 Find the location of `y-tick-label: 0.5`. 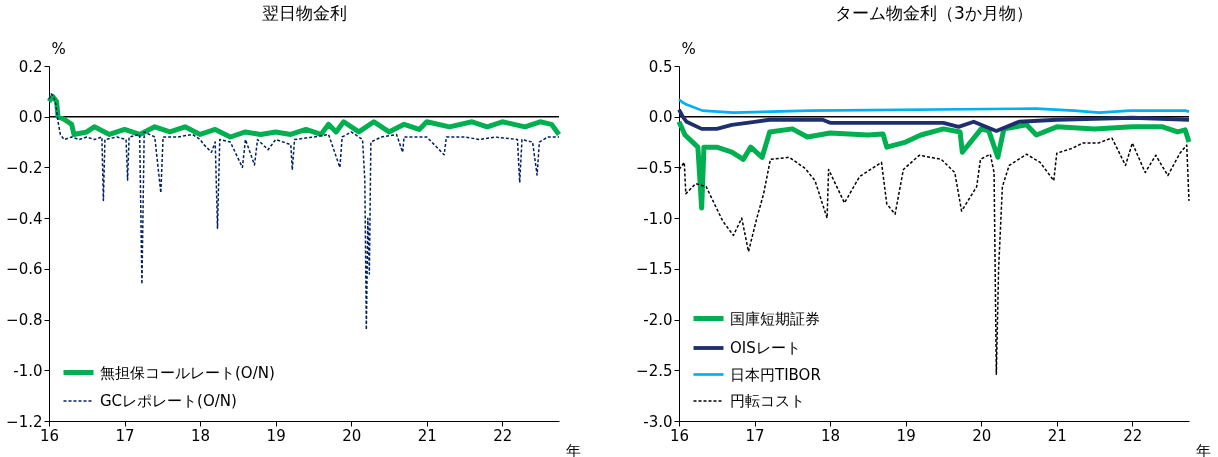

y-tick-label: 0.5 is located at coordinates (660, 66).